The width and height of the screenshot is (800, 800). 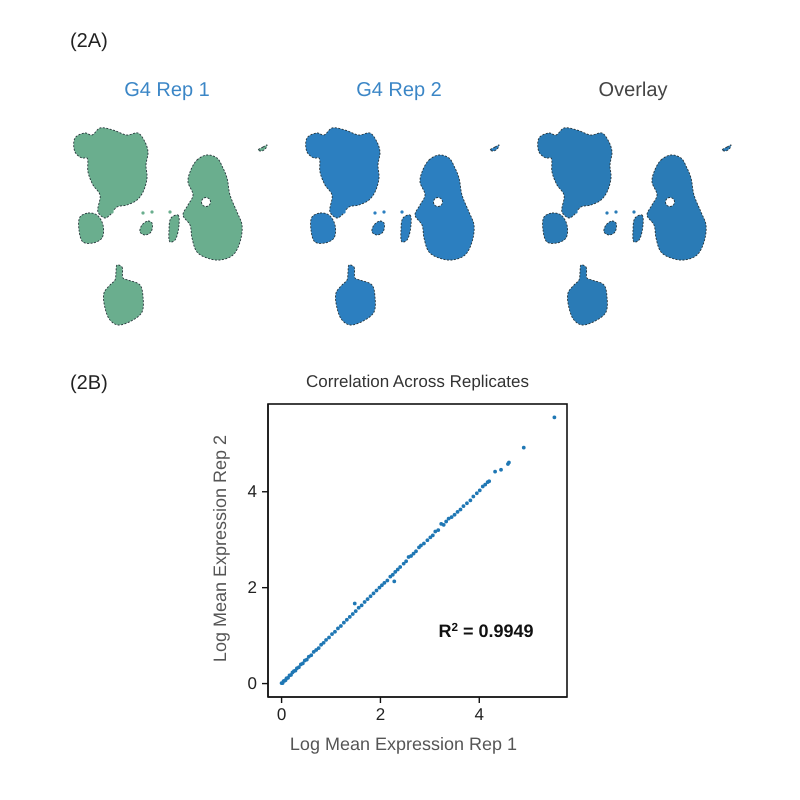 What do you see at coordinates (220, 548) in the screenshot?
I see `y-axis-title: Log Mean Expression Rep 2` at bounding box center [220, 548].